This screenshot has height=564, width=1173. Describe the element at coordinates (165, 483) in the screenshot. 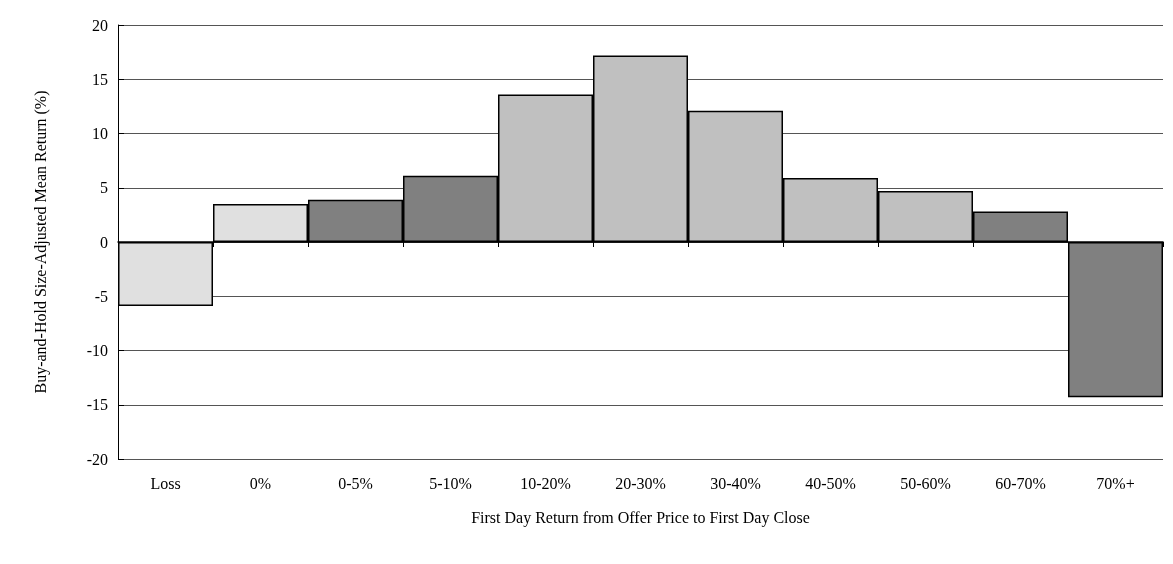

I see `x-tick-label: Loss` at that location.